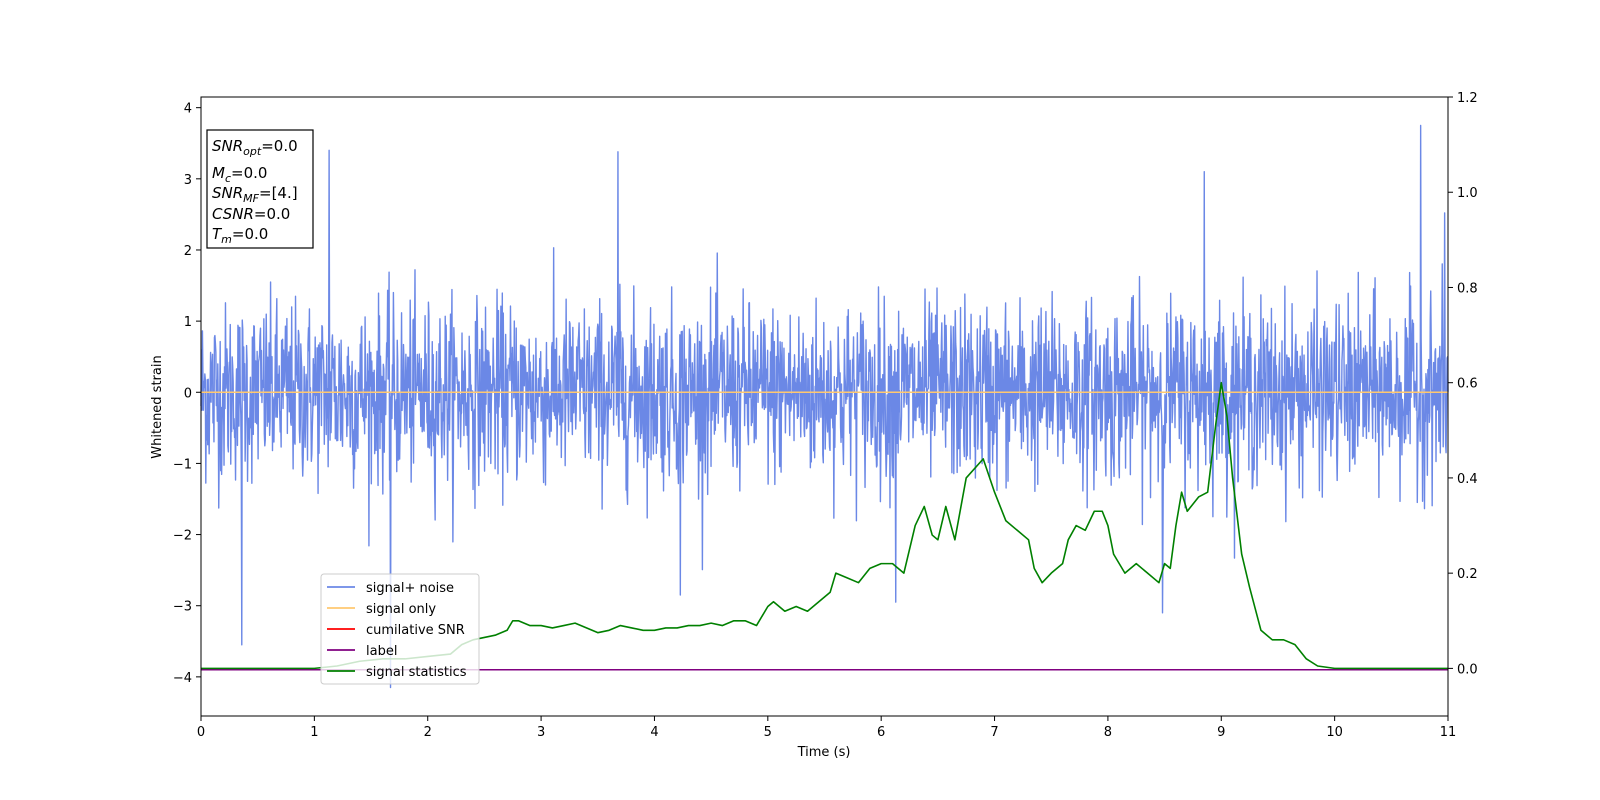  Describe the element at coordinates (1334, 732) in the screenshot. I see `x-tick-label: 10` at that location.